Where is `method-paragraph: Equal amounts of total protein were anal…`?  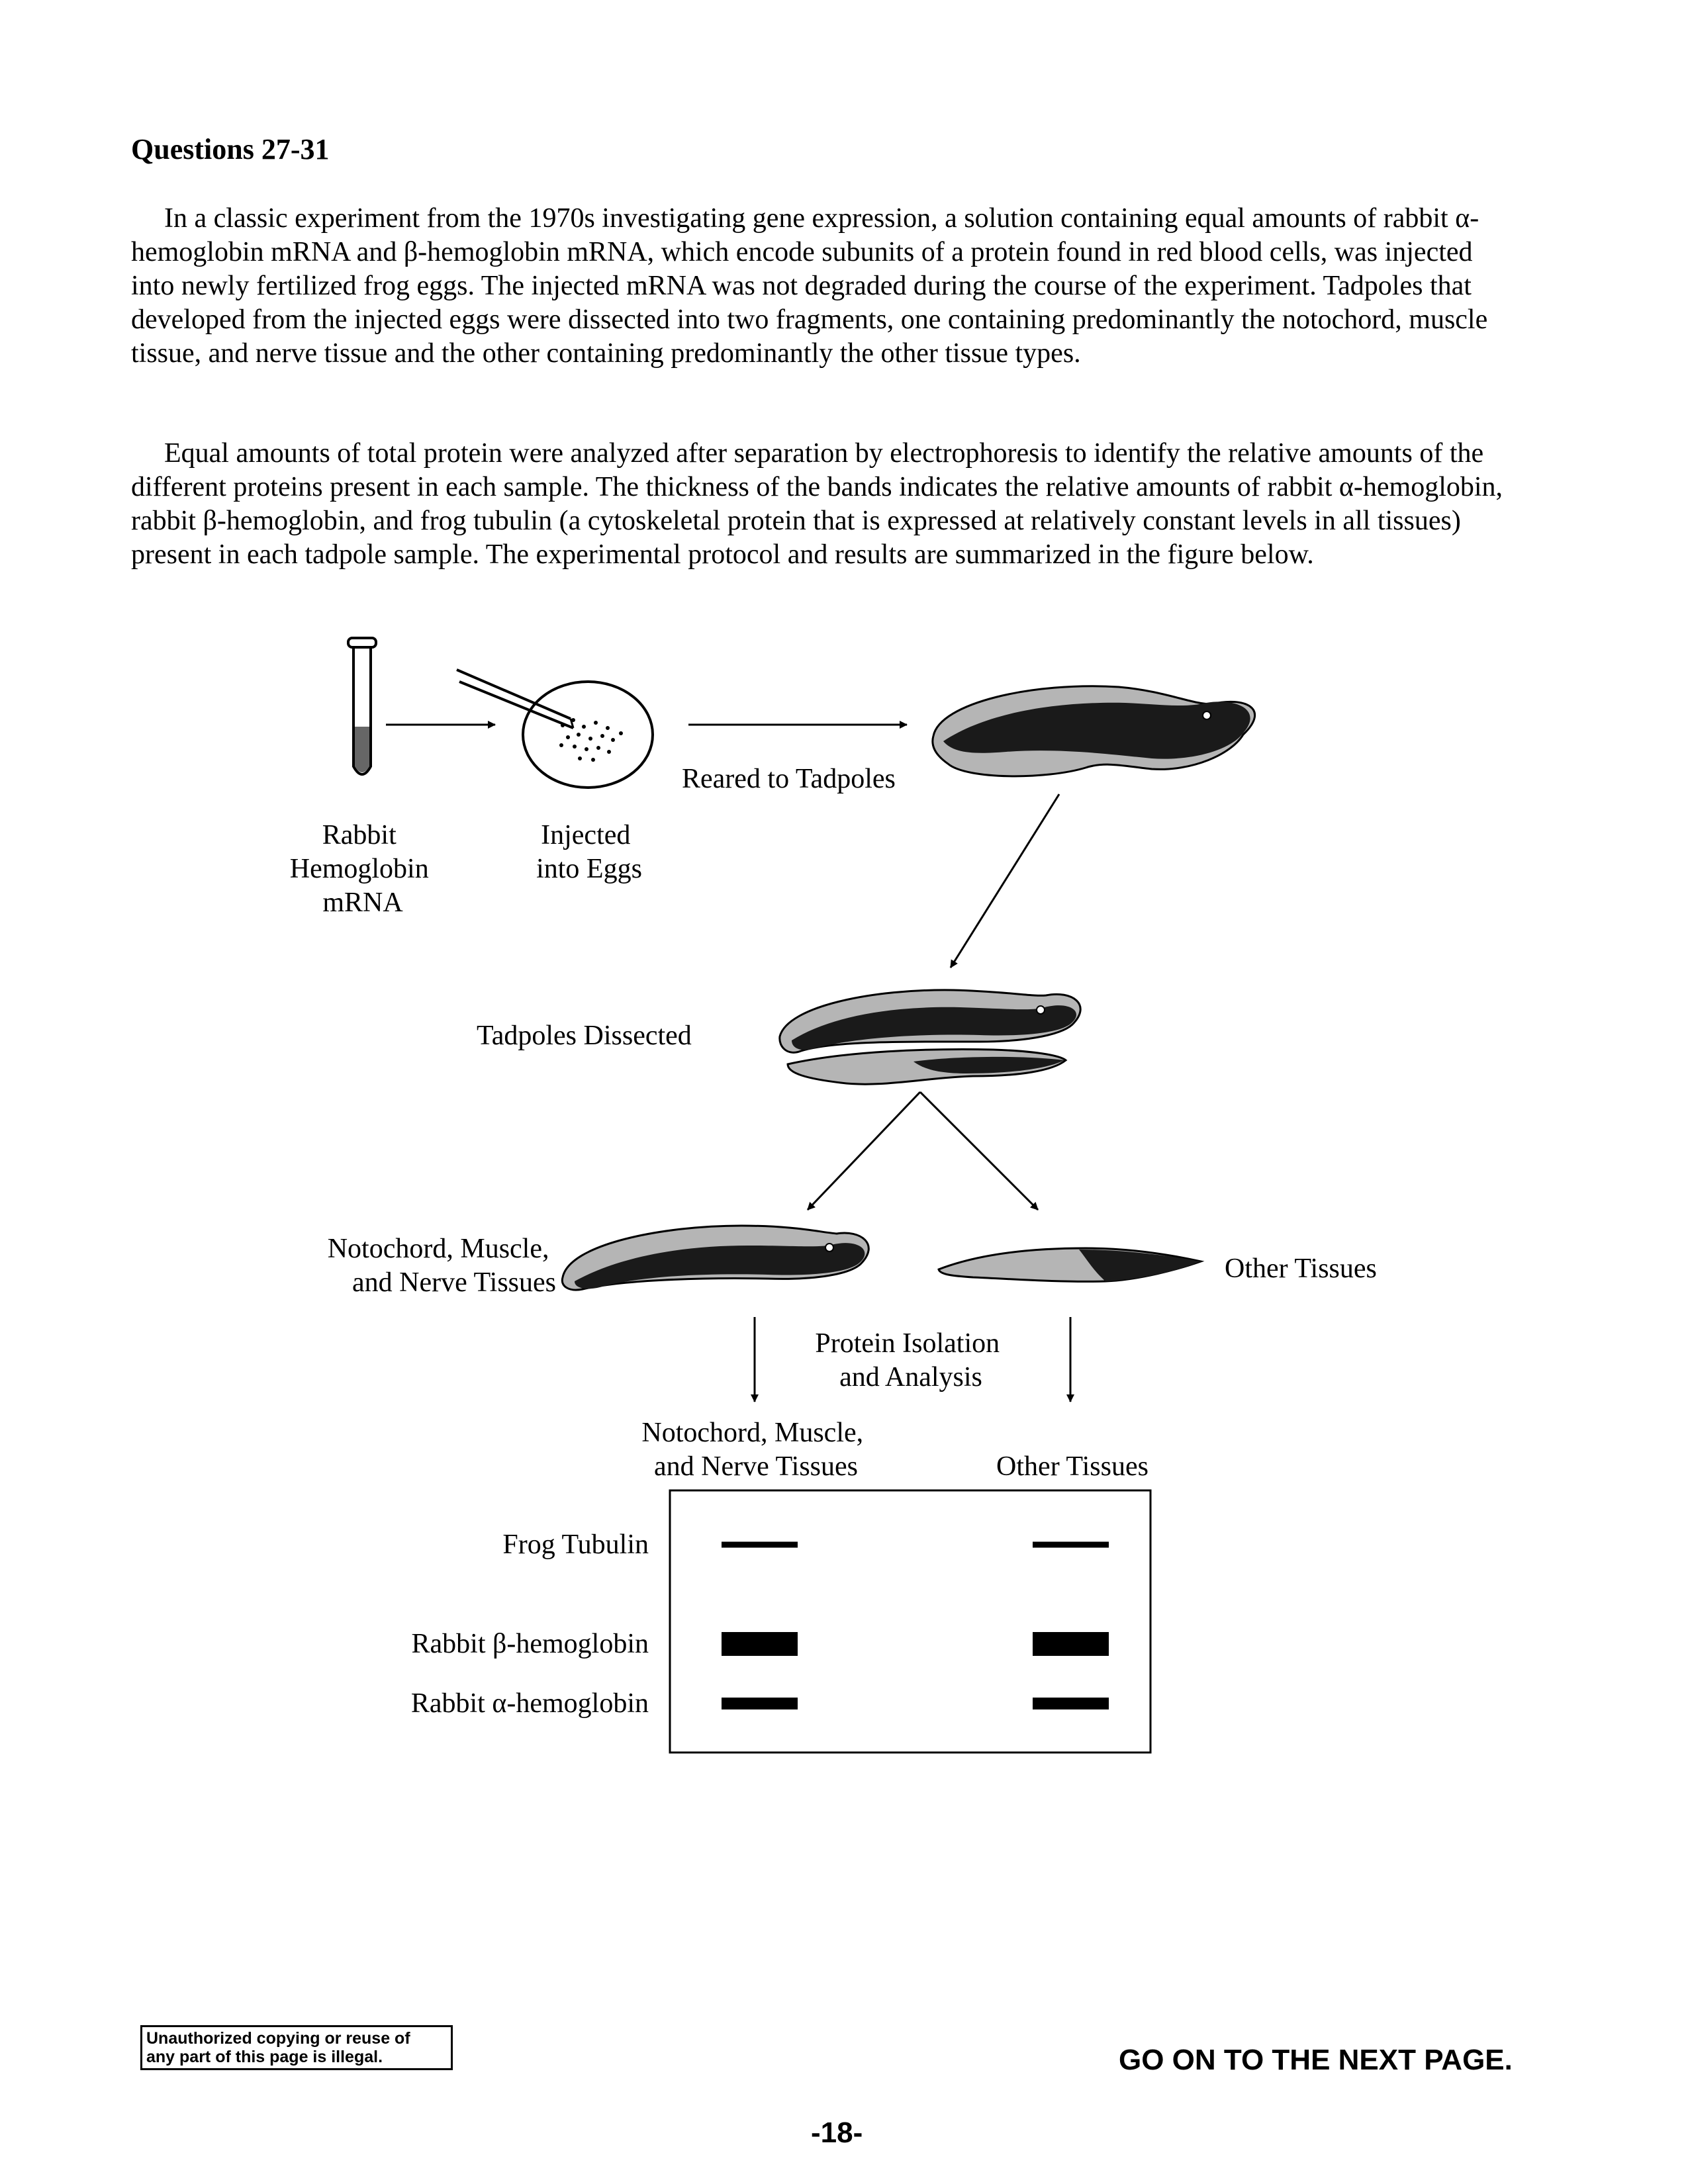
method-paragraph: Equal amounts of total protein were anal… is located at coordinates (817, 504).